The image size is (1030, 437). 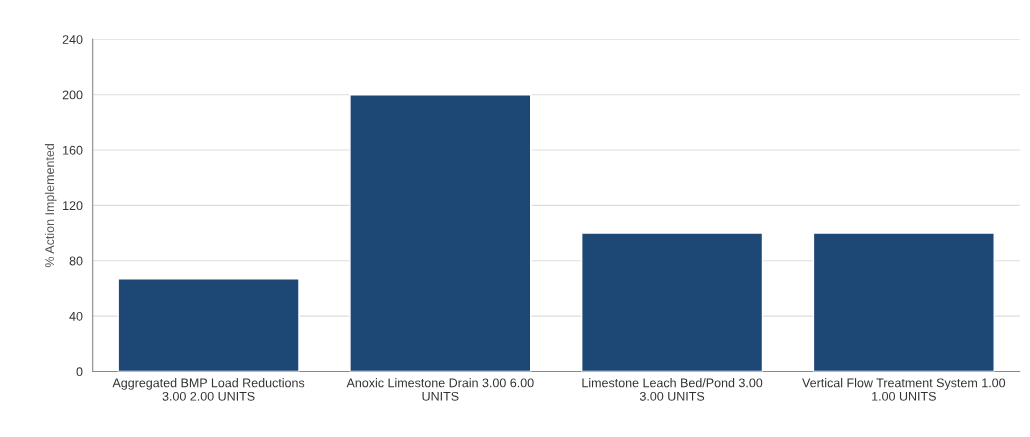 What do you see at coordinates (440, 389) in the screenshot?
I see `x-tick-label: Anoxic Limestone Drain 3.00 6.00 UNITS` at bounding box center [440, 389].